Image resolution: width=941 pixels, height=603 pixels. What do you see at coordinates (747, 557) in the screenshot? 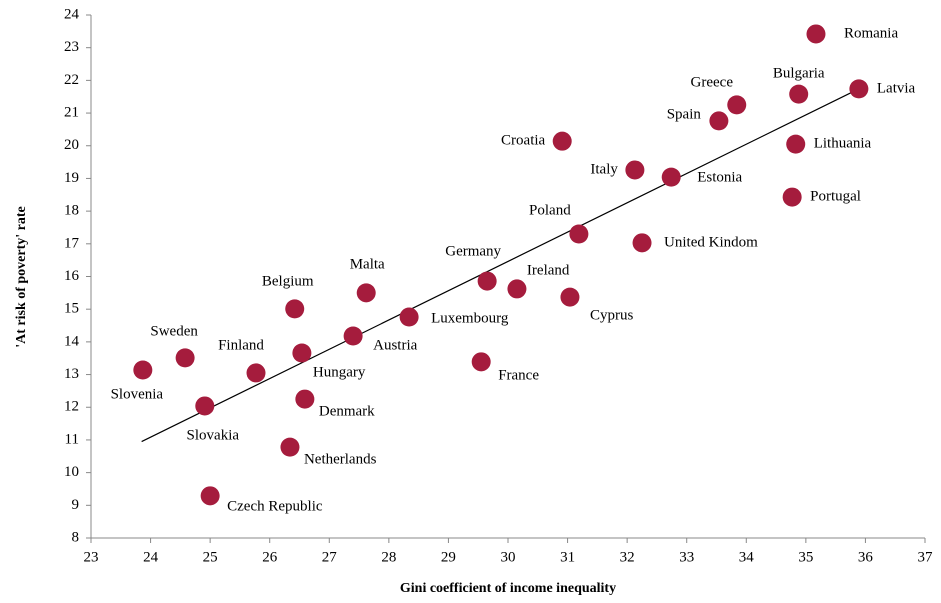
I see `x-tick-label: 34` at bounding box center [747, 557].